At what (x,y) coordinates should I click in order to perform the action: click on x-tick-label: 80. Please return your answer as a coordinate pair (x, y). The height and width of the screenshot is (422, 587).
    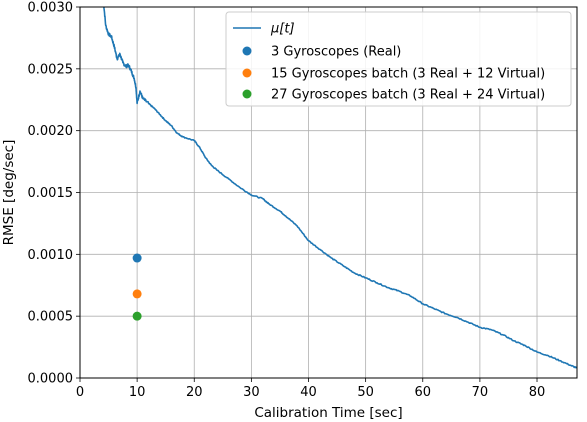
    Looking at the image, I should click on (537, 392).